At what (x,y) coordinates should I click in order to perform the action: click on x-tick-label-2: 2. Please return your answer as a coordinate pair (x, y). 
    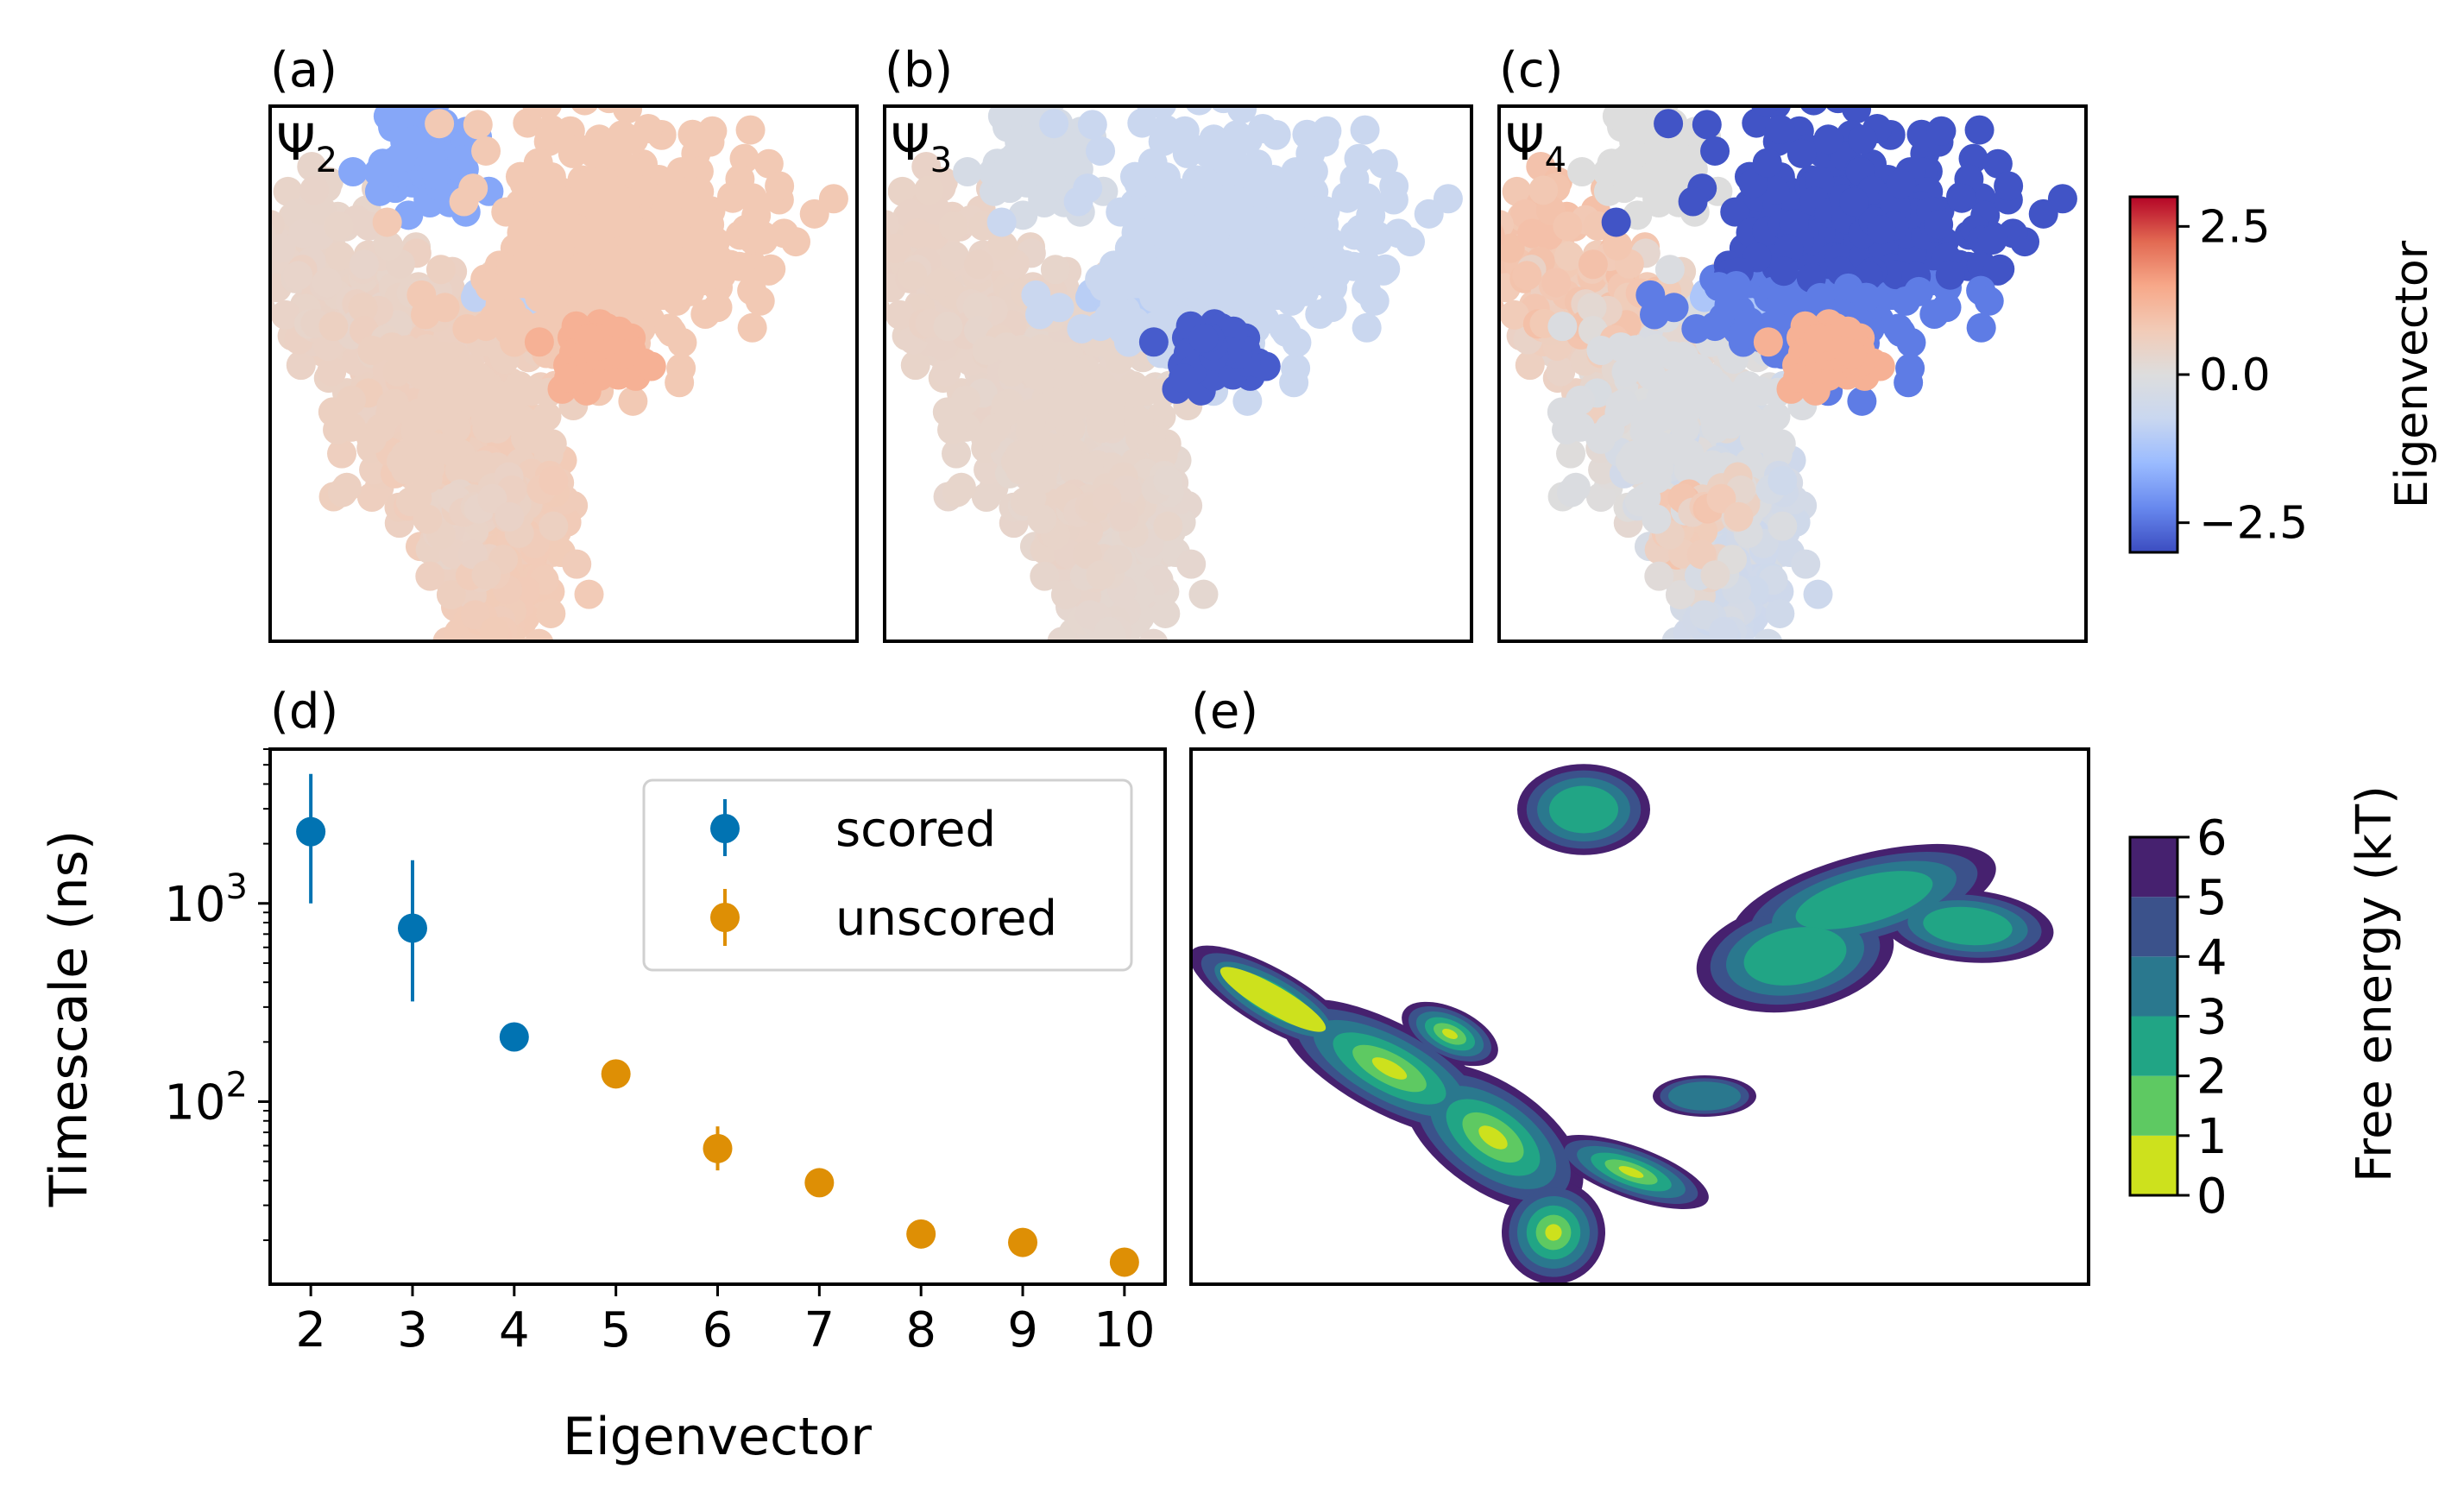
    Looking at the image, I should click on (310, 1330).